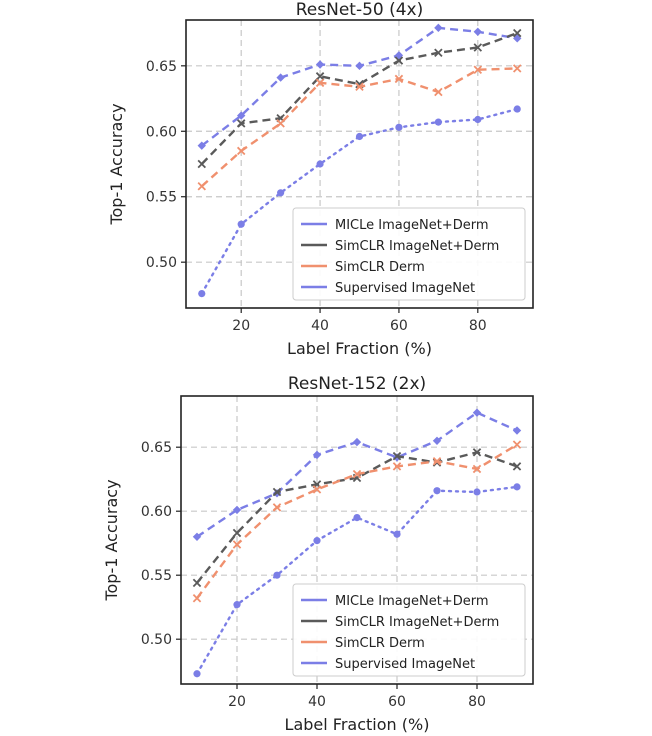 The image size is (652, 736). I want to click on chart-title: ResNet-50 (4x), so click(360, 10).